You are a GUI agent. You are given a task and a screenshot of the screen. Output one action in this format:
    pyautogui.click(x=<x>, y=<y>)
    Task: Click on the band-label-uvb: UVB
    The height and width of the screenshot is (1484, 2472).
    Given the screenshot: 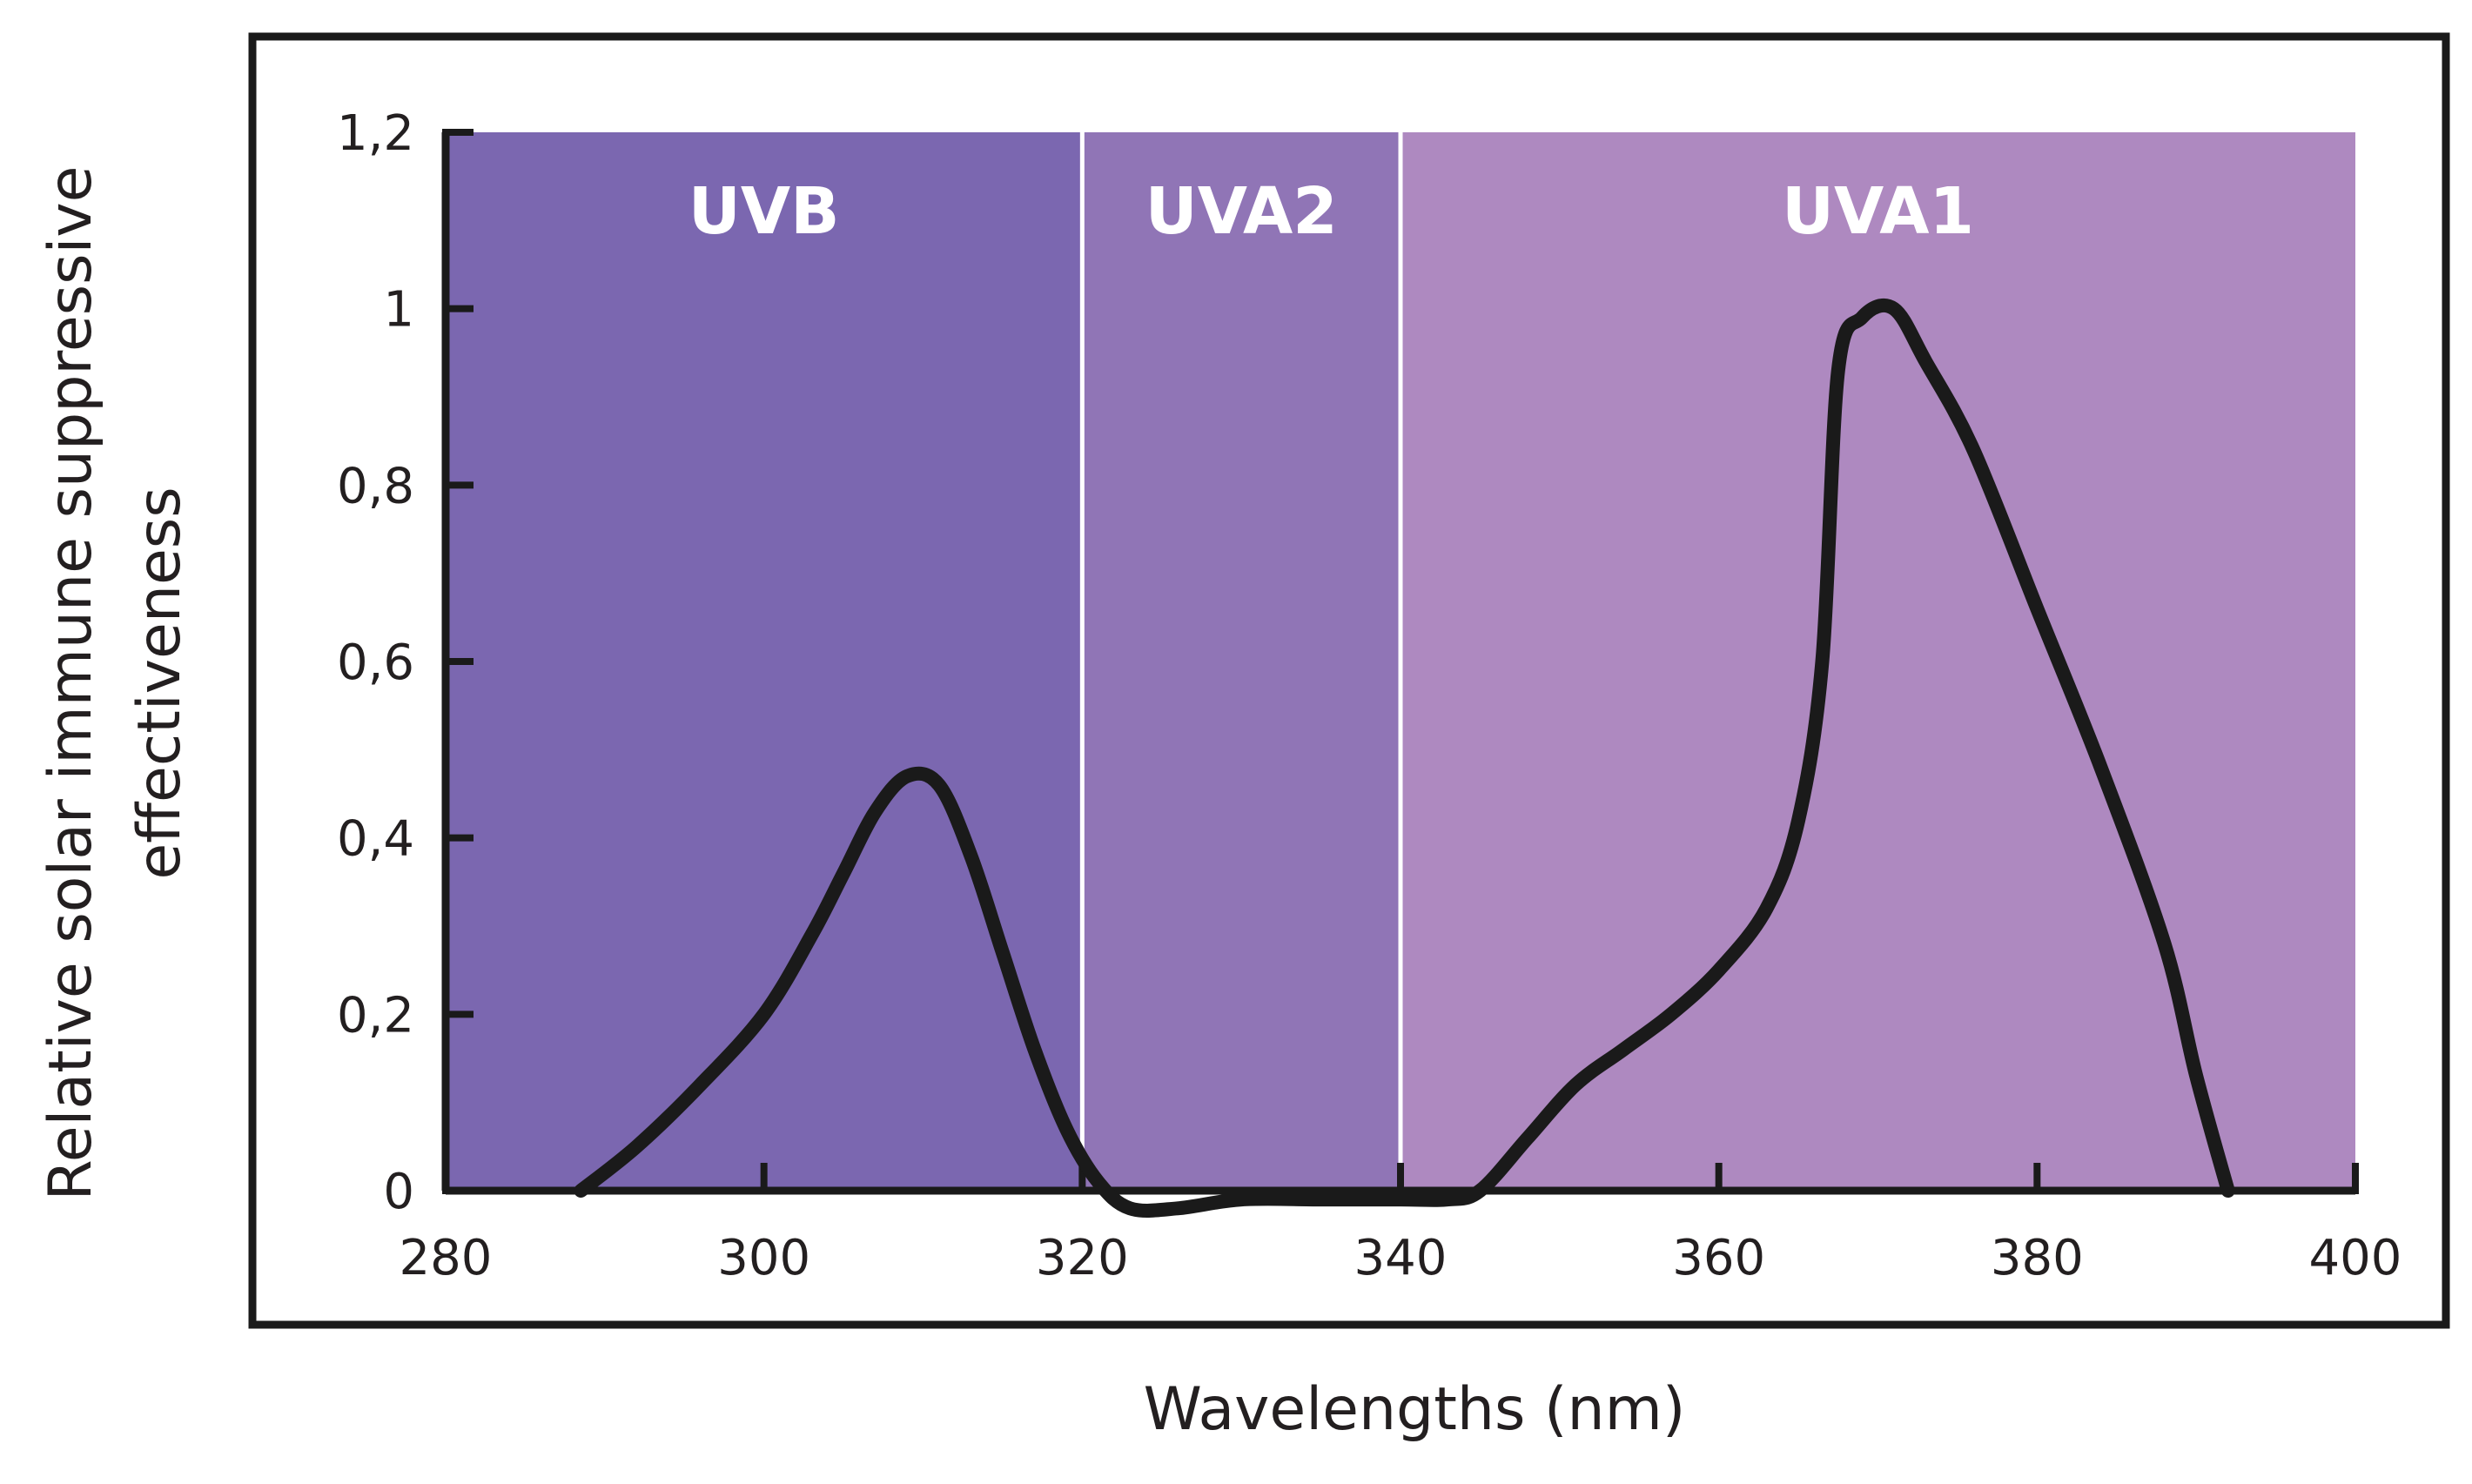 What is the action you would take?
    pyautogui.click(x=764, y=212)
    